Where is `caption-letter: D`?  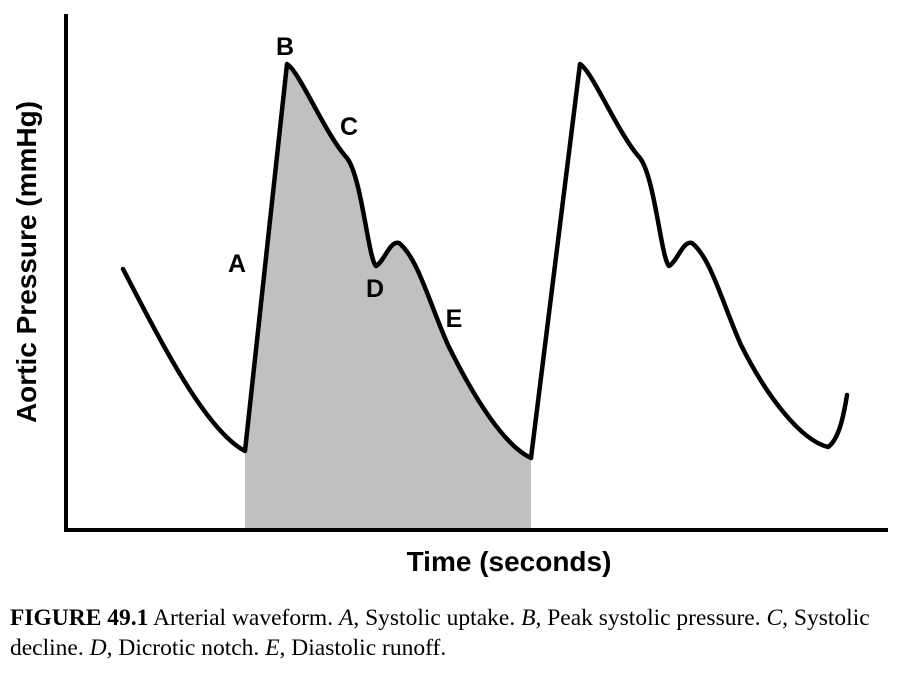 caption-letter: D is located at coordinates (98, 648).